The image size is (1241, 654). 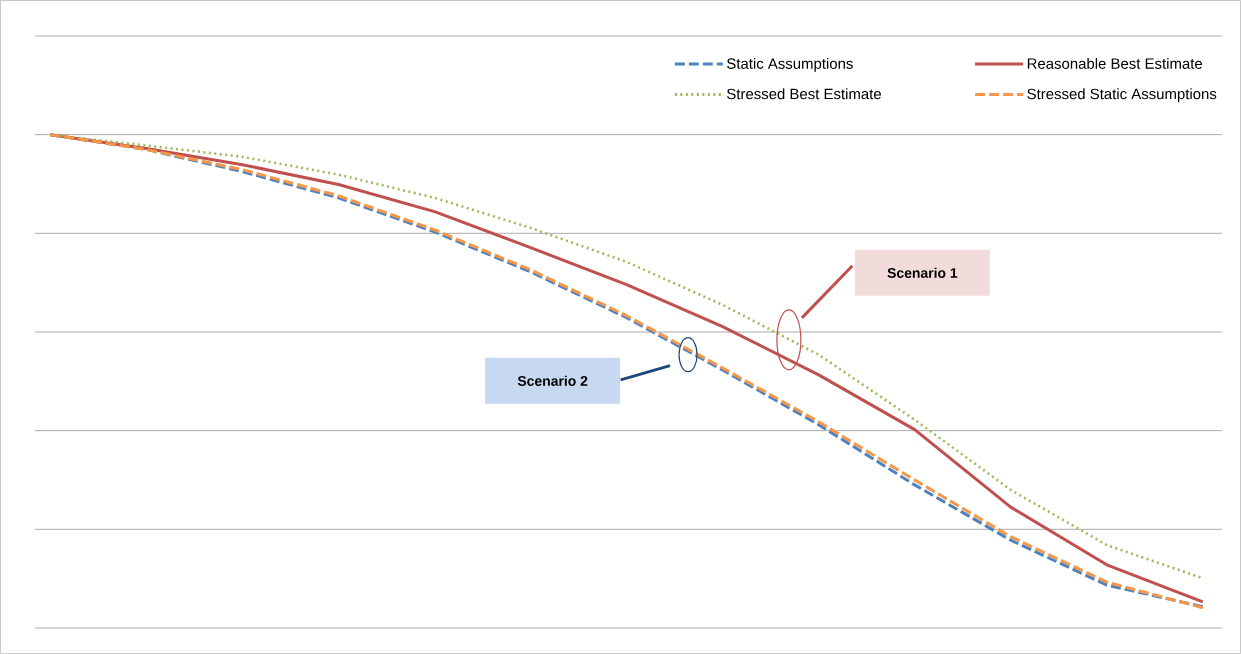 I want to click on legend-label: Reasonable Best Estimate, so click(x=1115, y=63).